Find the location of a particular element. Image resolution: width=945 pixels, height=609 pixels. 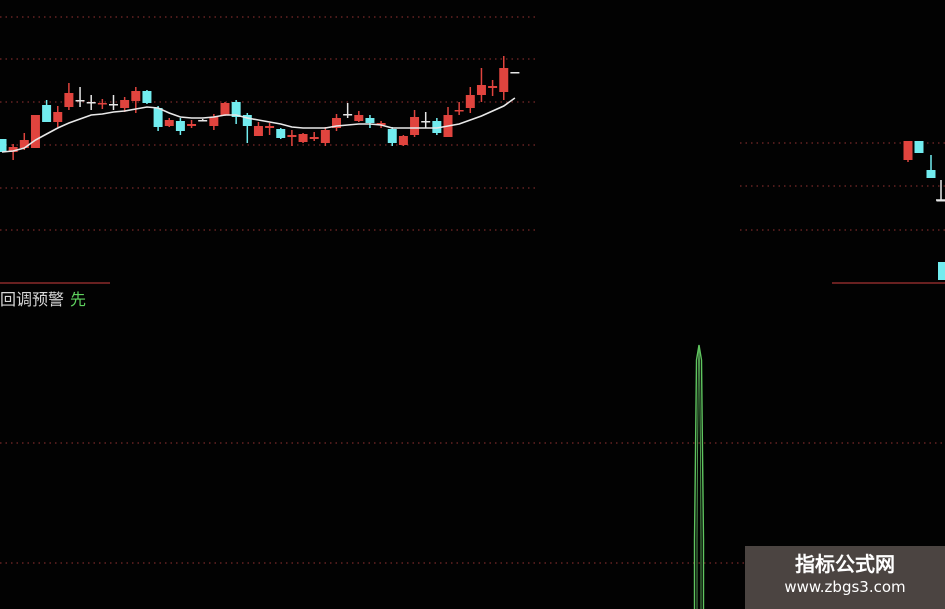

watermark-url: www.zbgs3.com is located at coordinates (845, 587).